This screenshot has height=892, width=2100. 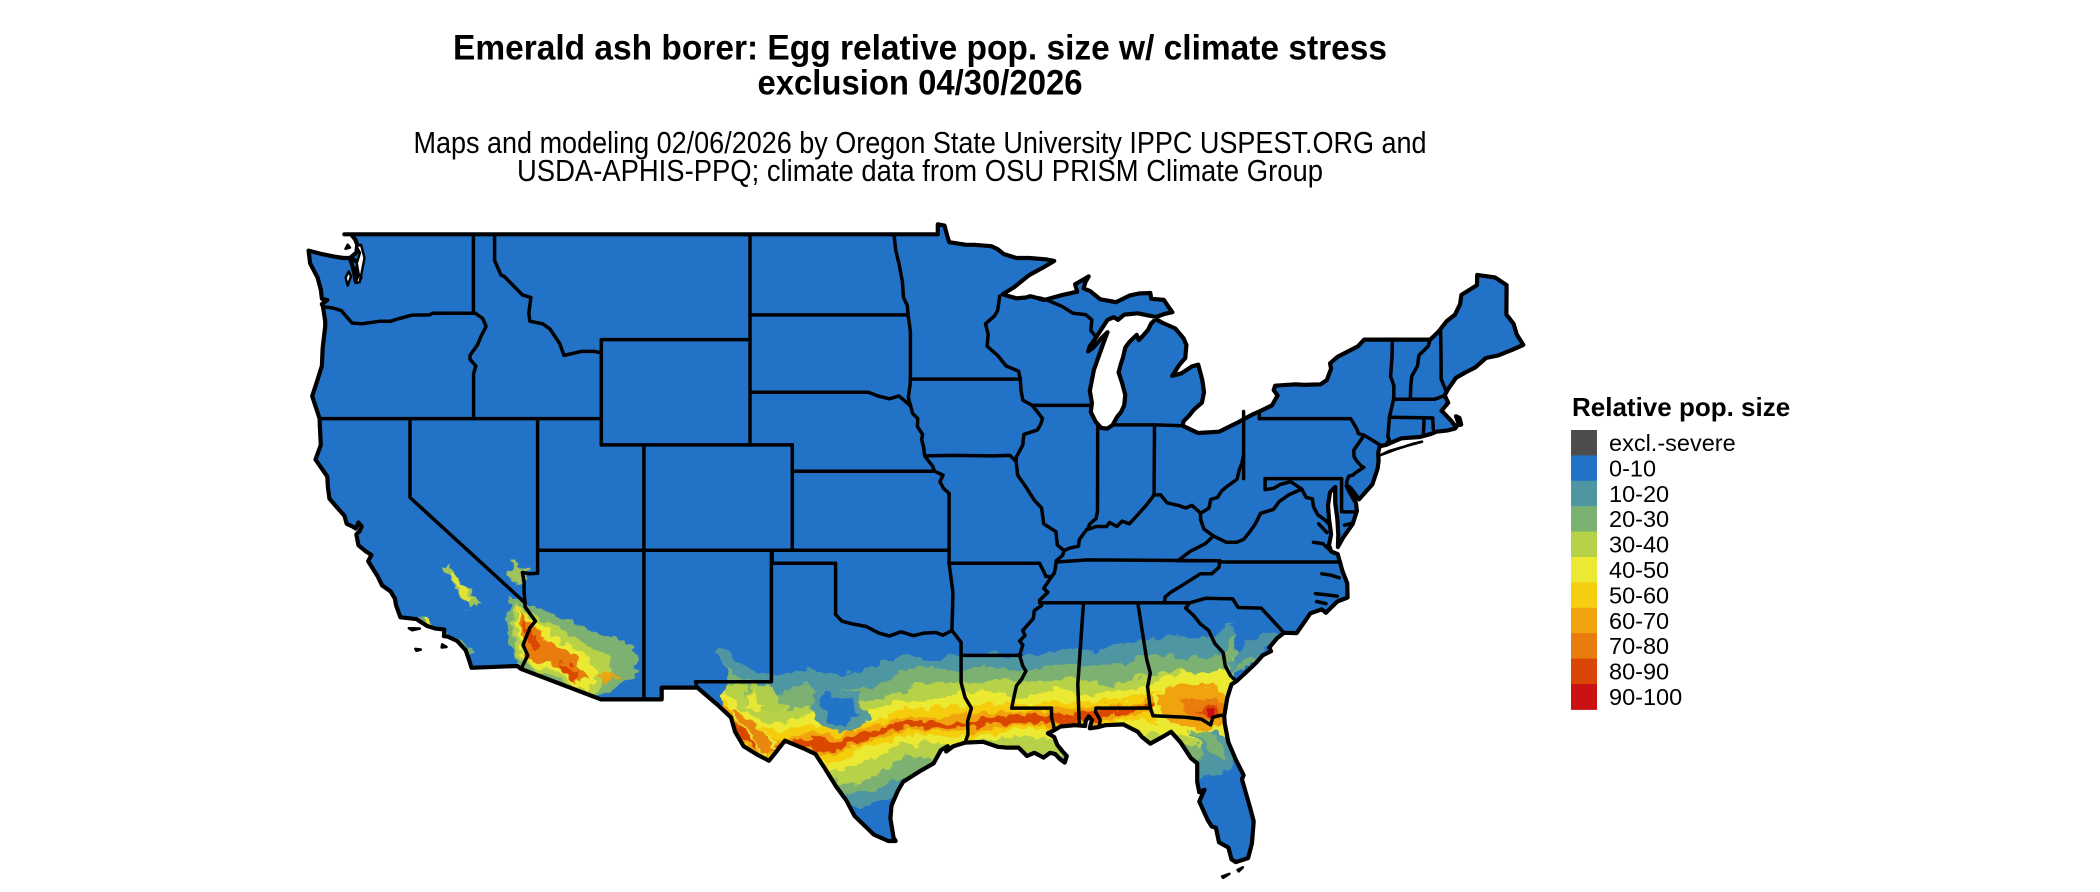 I want to click on svg-text: 50-60, so click(x=1639, y=595).